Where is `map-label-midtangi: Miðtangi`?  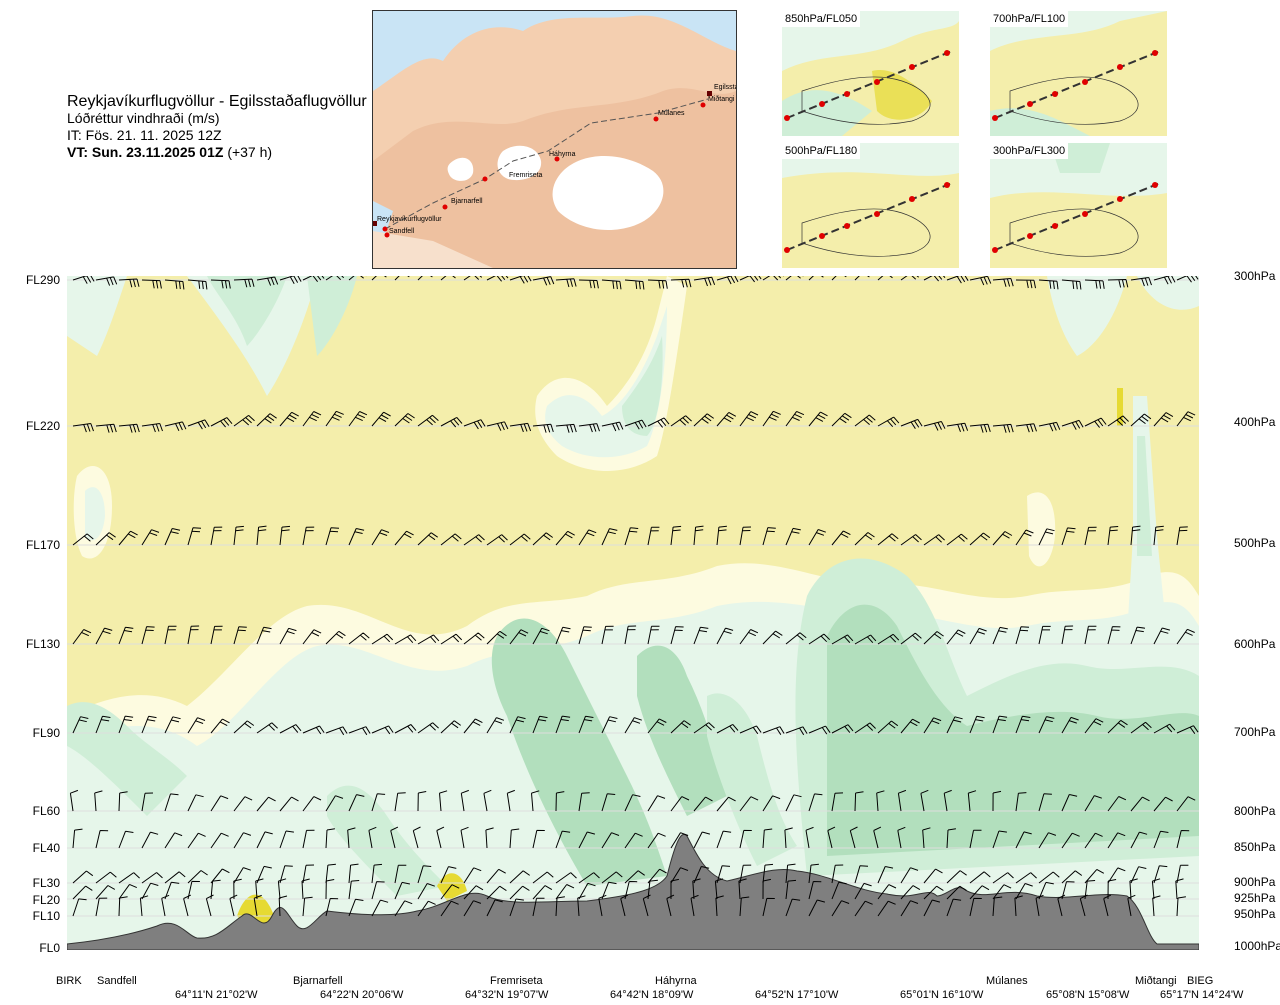
map-label-midtangi: Miðtangi is located at coordinates (721, 99).